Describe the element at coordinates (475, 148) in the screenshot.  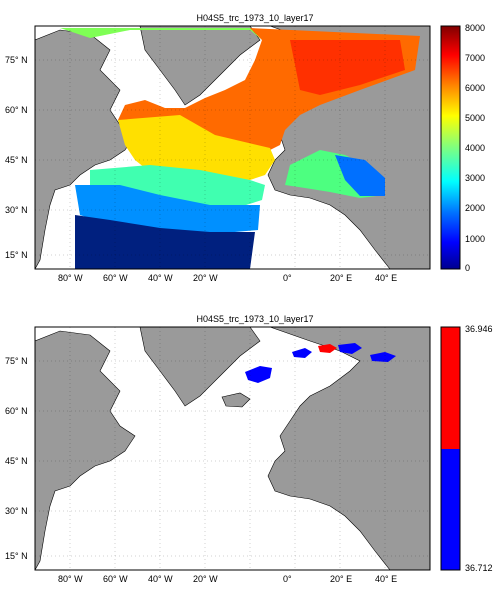
I see `colorbar1-tick: 4000` at that location.